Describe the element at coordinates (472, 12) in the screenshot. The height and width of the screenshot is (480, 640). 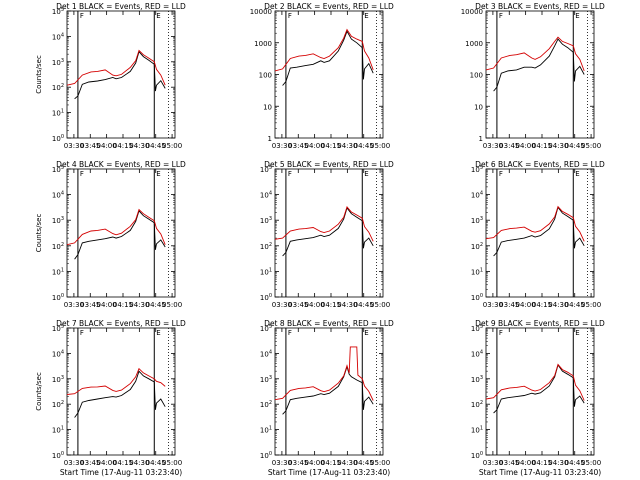
I see `y-tick-label: 10000` at that location.